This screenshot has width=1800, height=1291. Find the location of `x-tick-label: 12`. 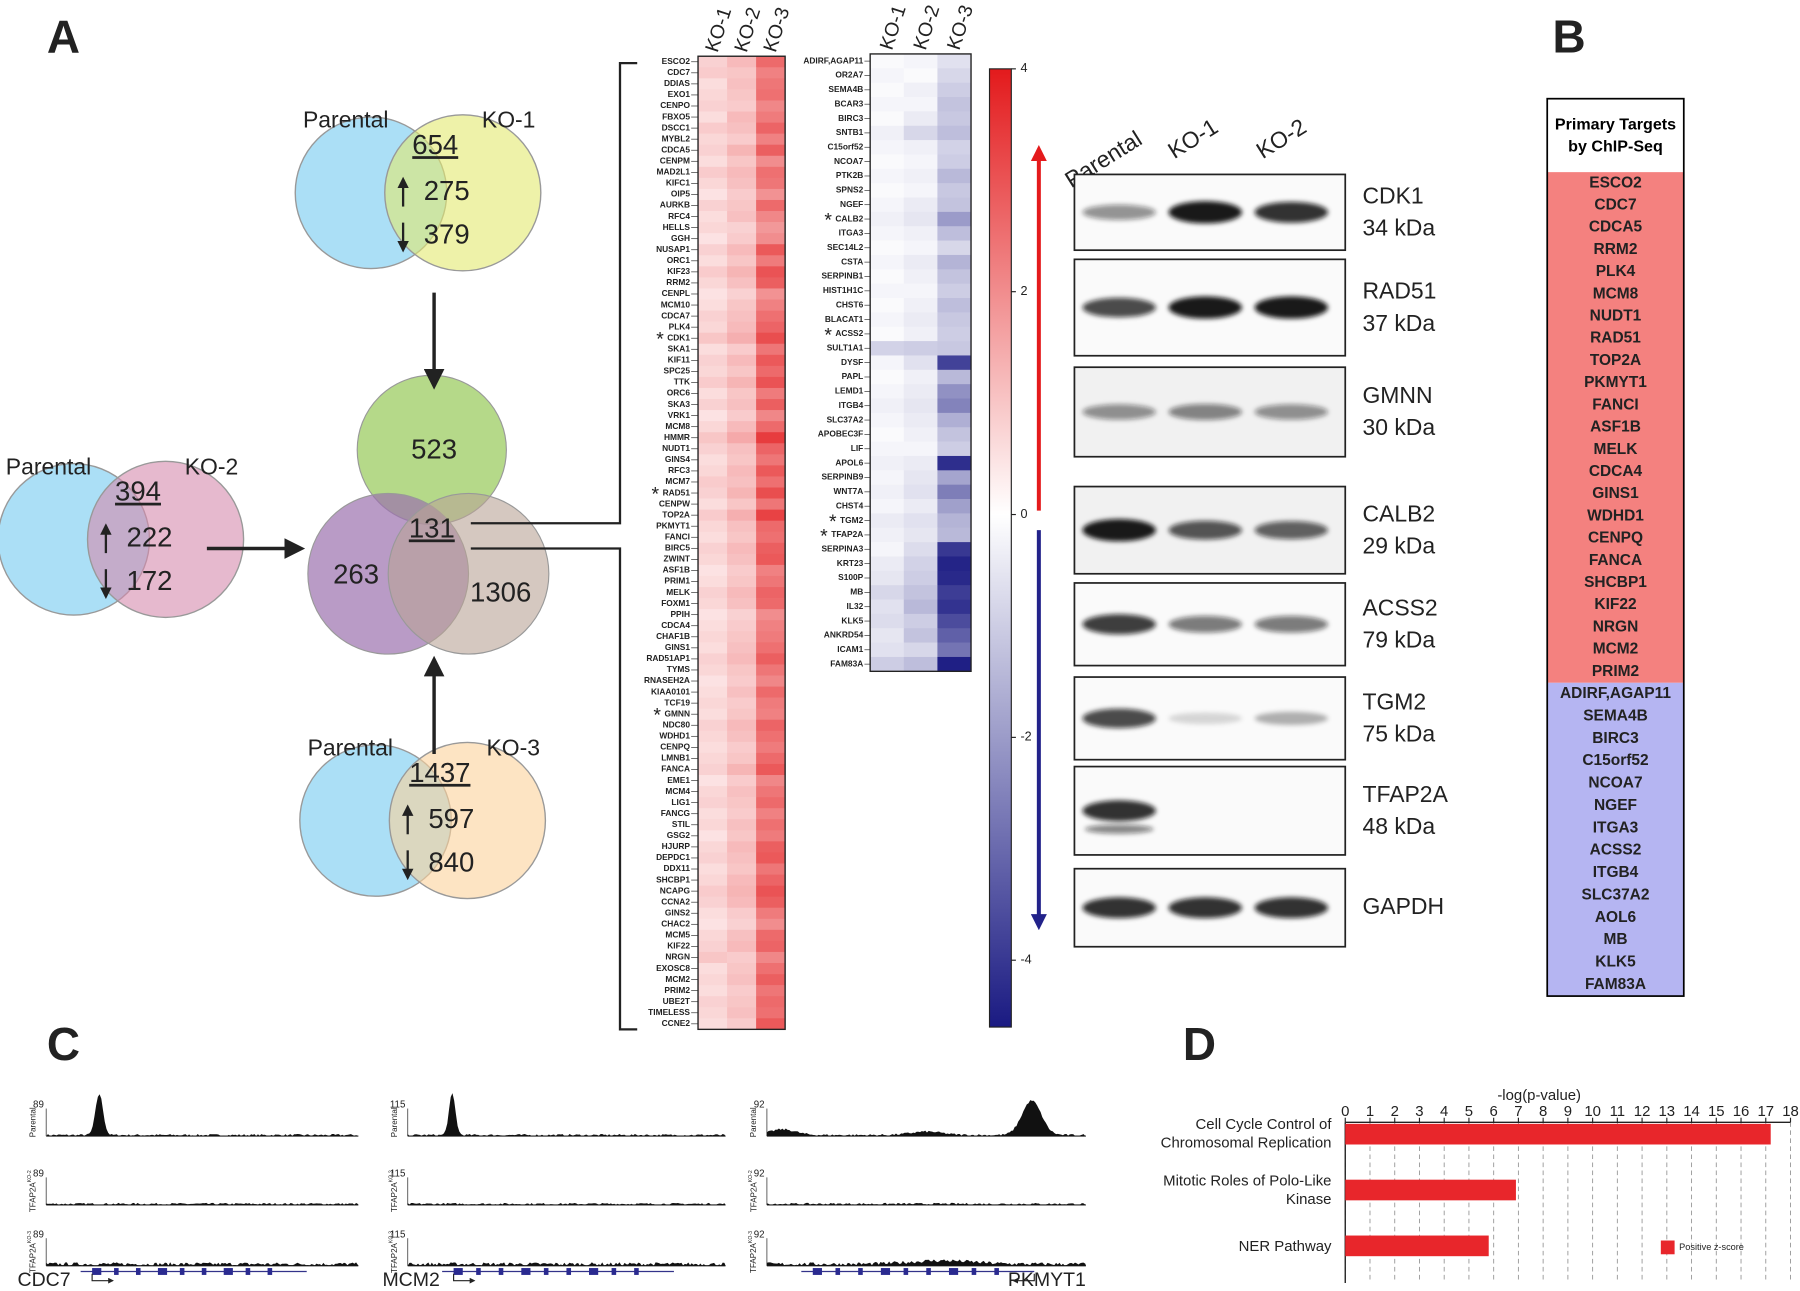

x-tick-label: 12 is located at coordinates (1642, 1112).